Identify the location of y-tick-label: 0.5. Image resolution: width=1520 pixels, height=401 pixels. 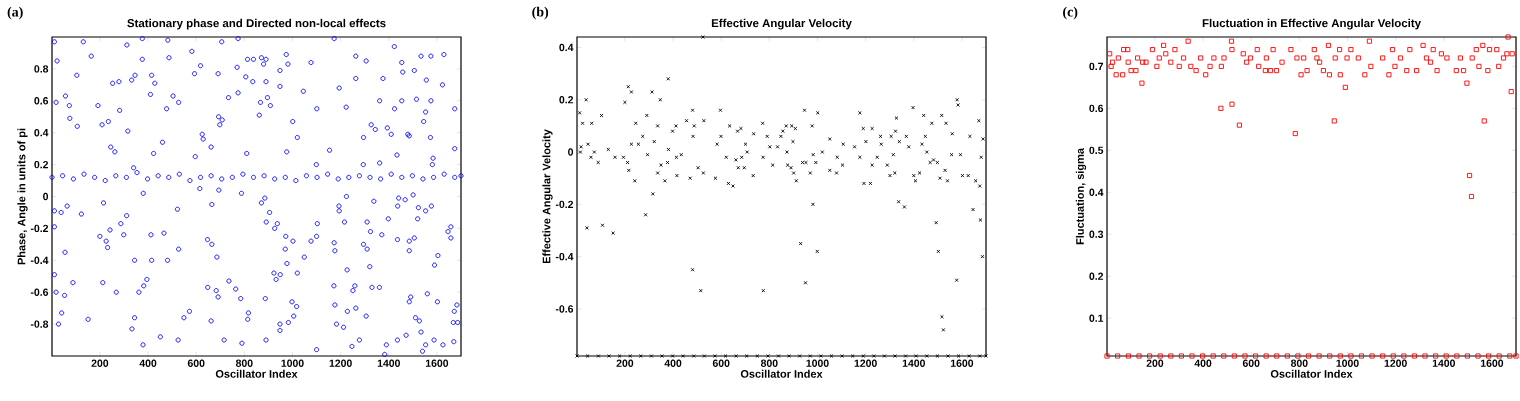
(1096, 150).